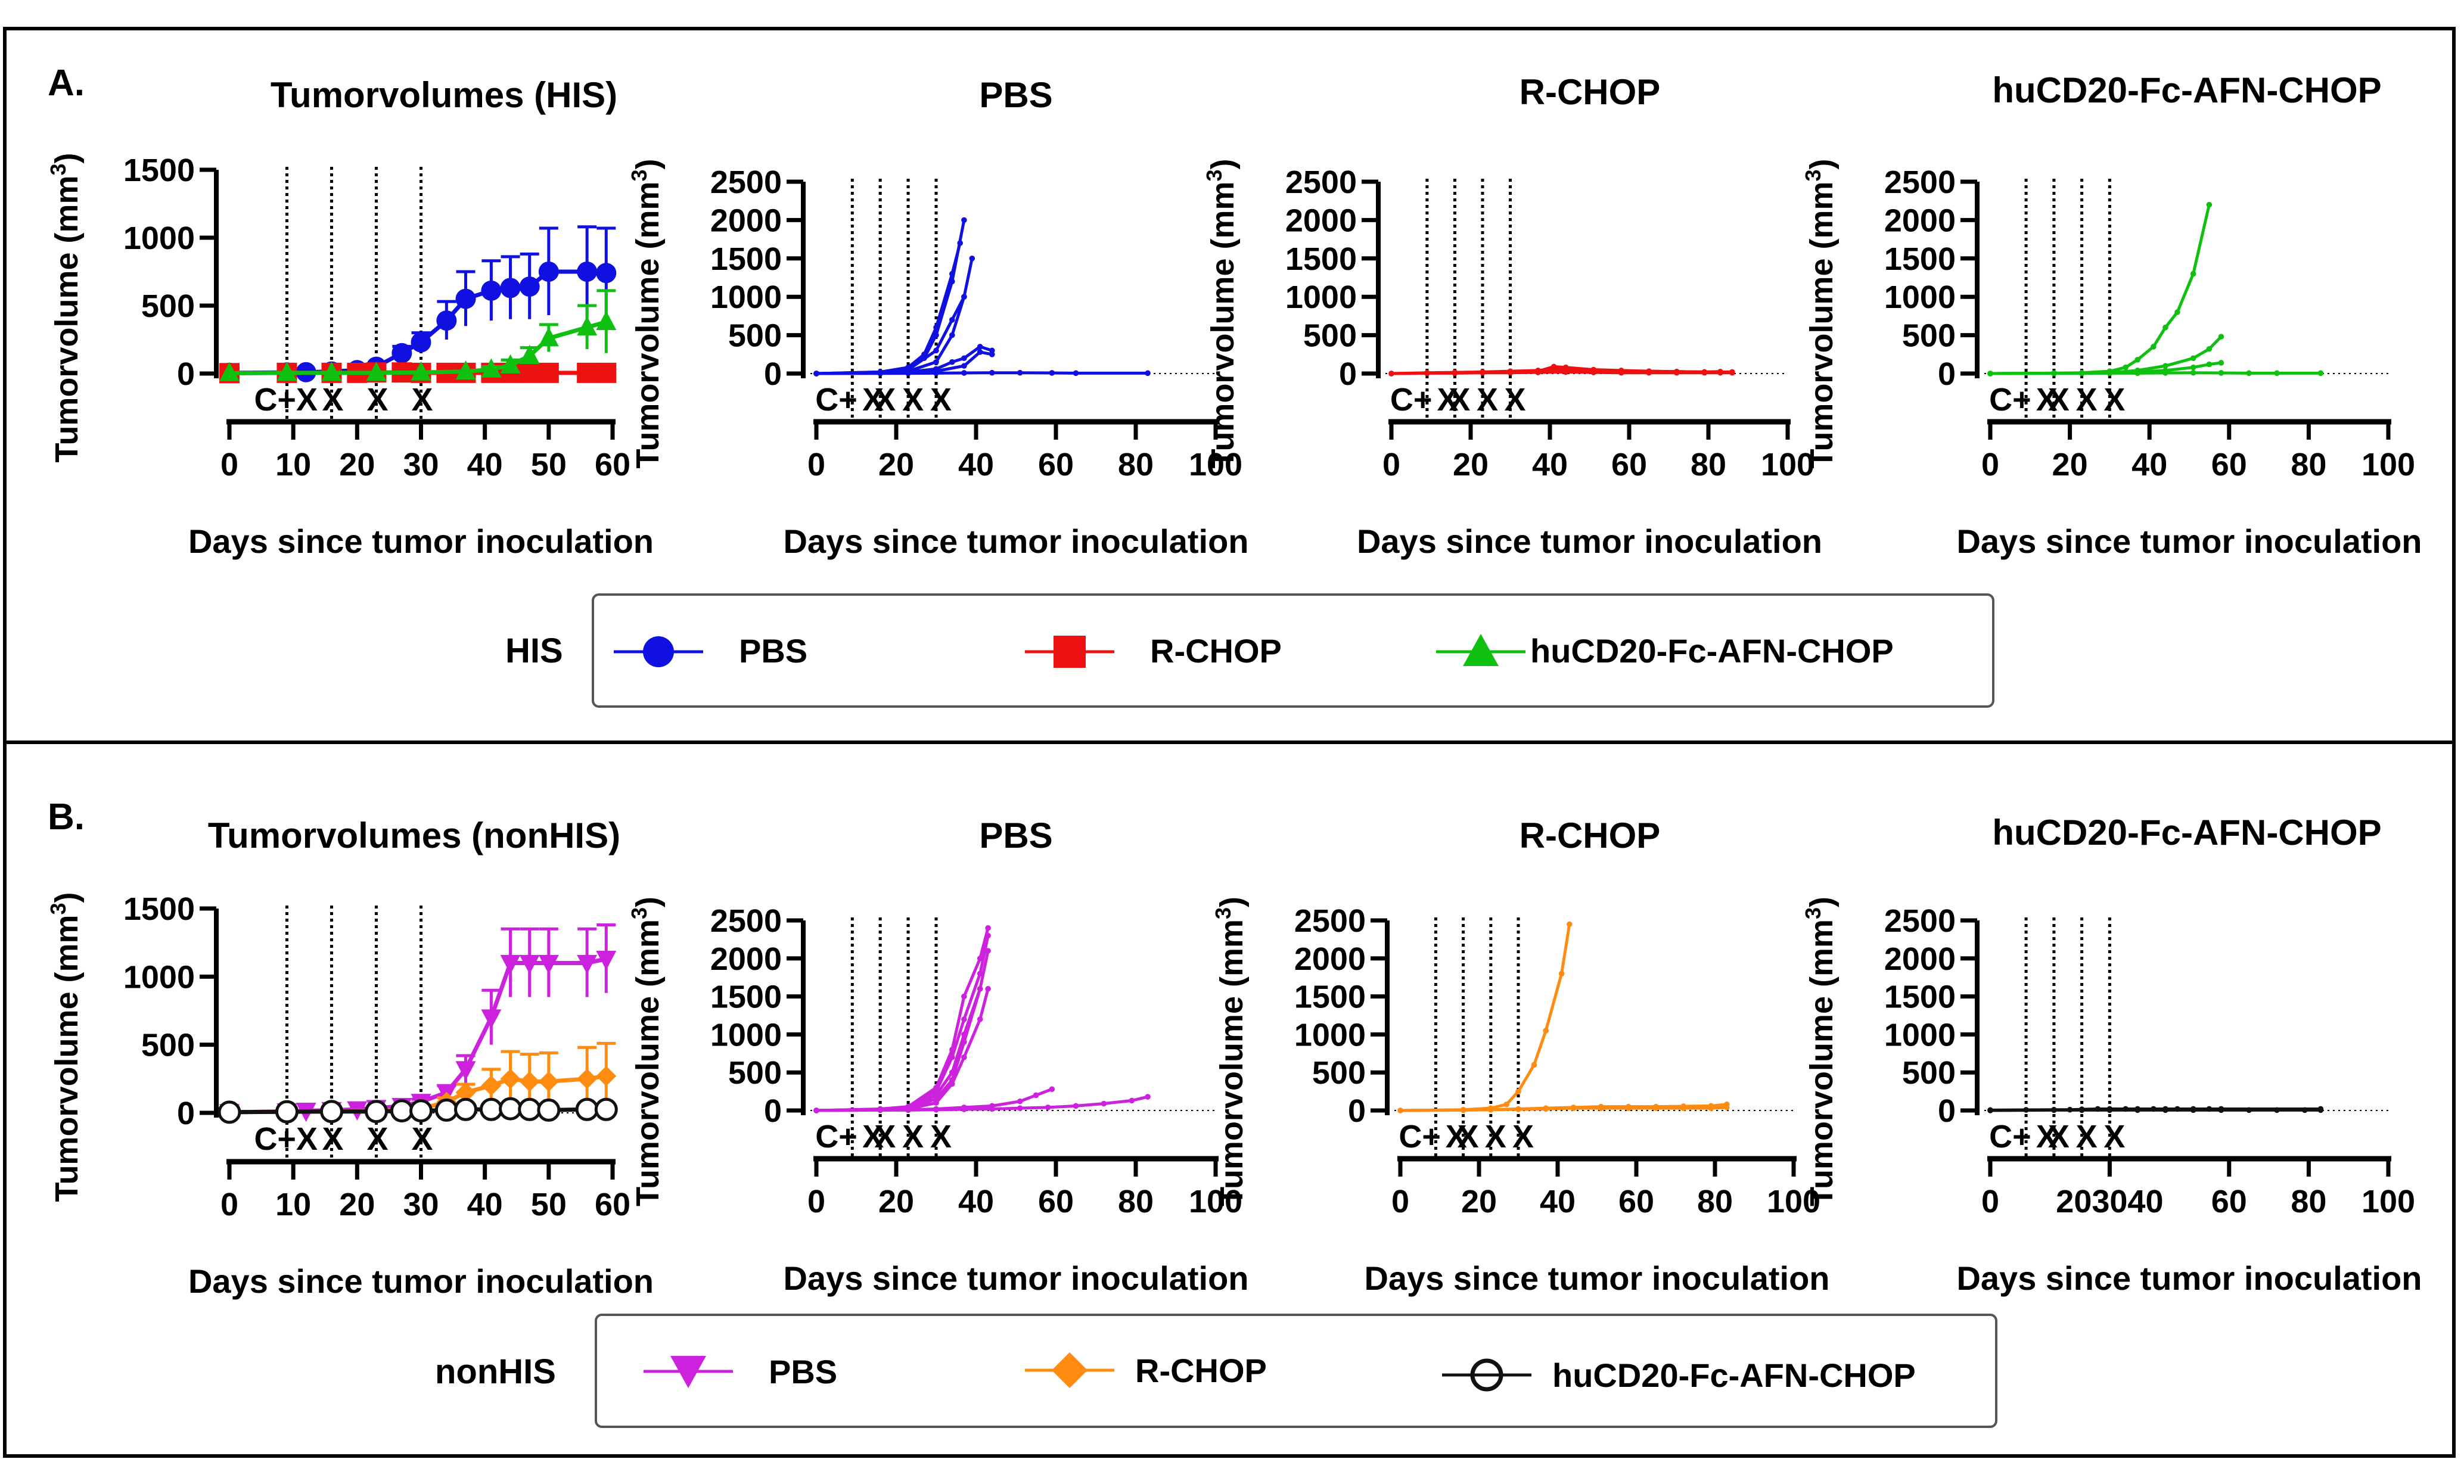 The width and height of the screenshot is (2464, 1484). I want to click on legend-his-label-rchop: R-CHOP, so click(1216, 651).